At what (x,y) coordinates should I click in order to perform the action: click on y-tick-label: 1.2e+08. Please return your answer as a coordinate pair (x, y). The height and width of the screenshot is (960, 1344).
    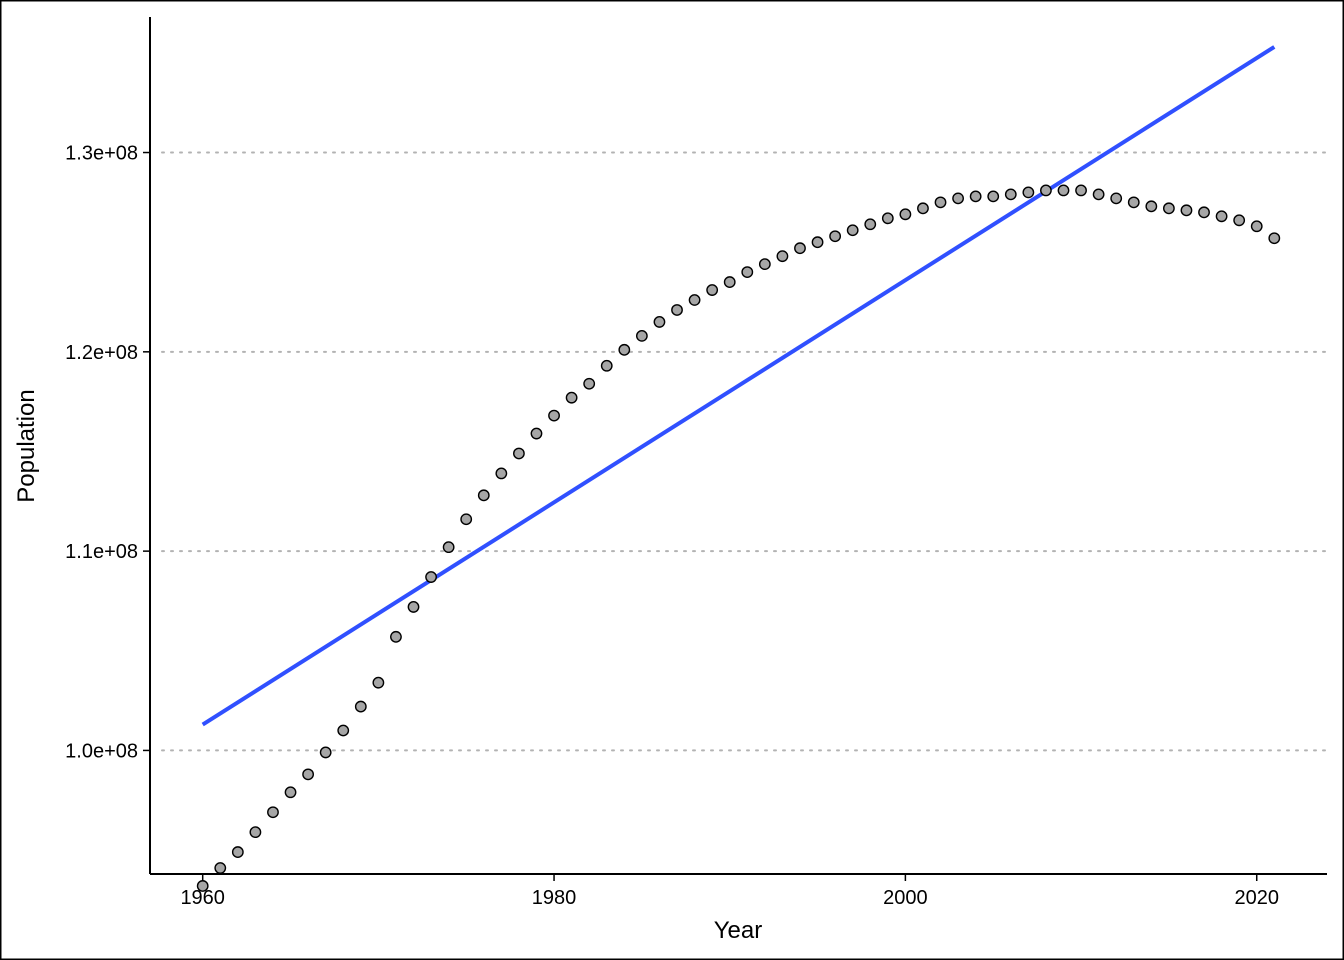
    Looking at the image, I should click on (101, 353).